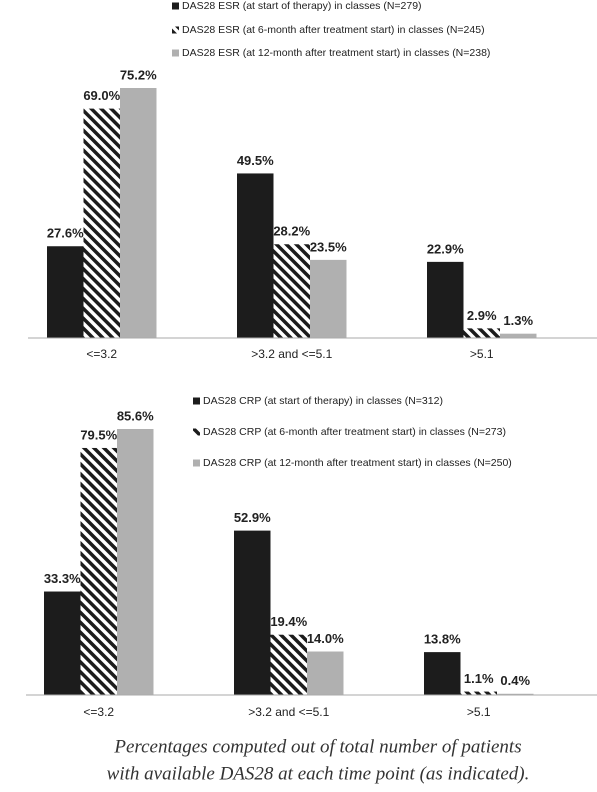 This screenshot has height=792, width=597. What do you see at coordinates (442, 639) in the screenshot?
I see `value-label: 13.8%` at bounding box center [442, 639].